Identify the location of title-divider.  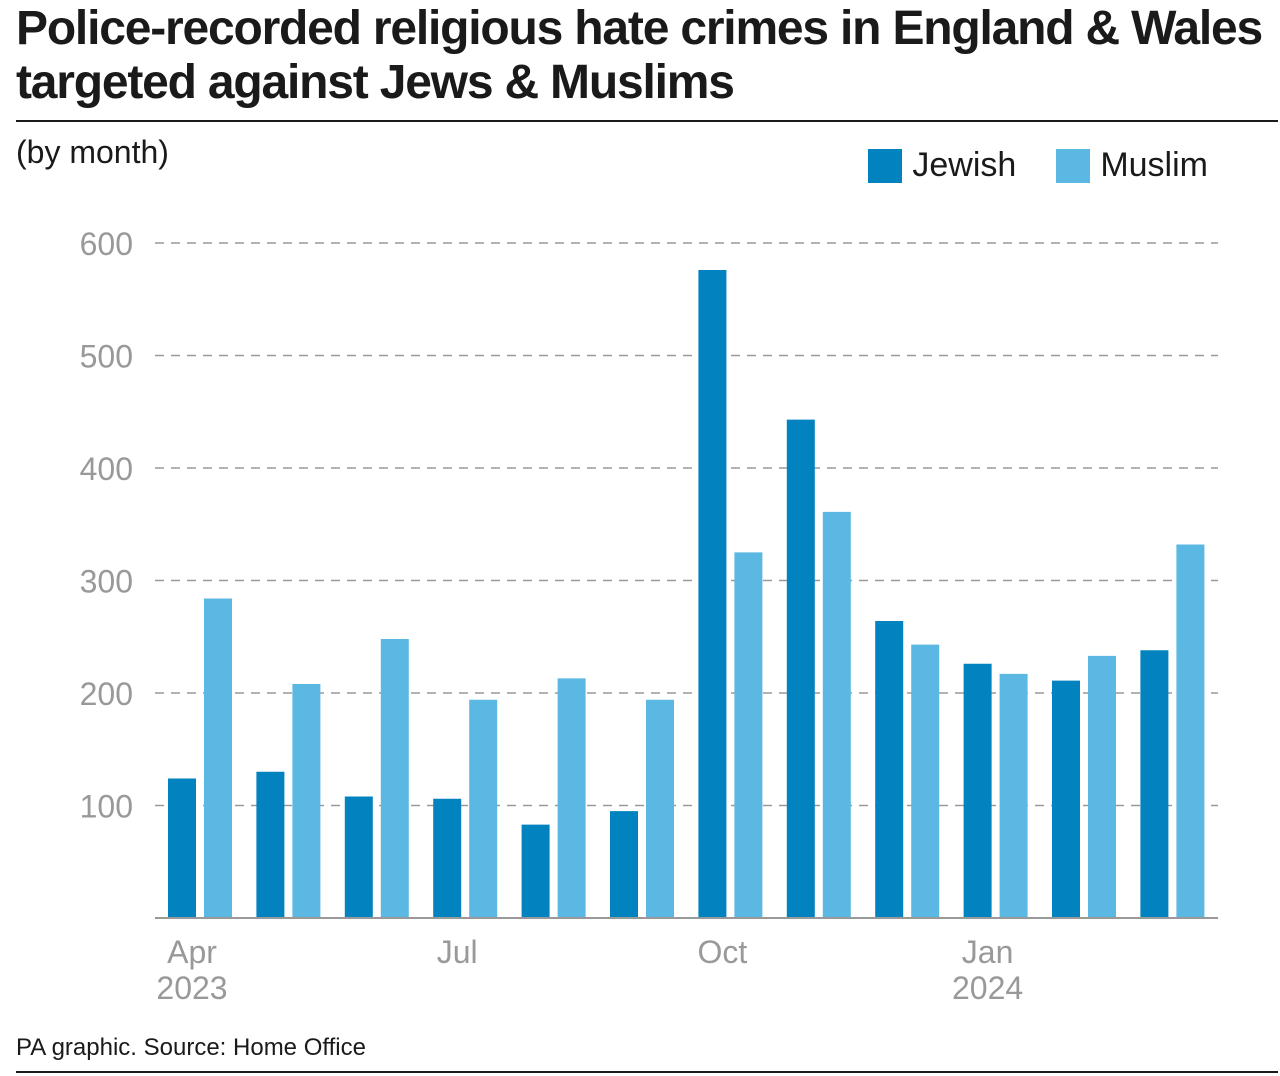
(647, 121).